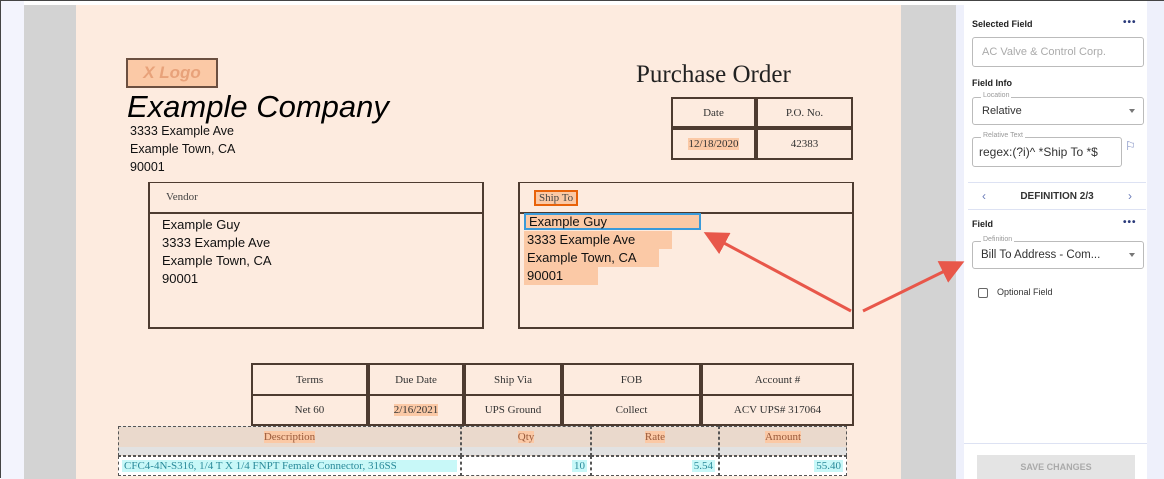 The height and width of the screenshot is (479, 1164). I want to click on date-header: Date, so click(713, 112).